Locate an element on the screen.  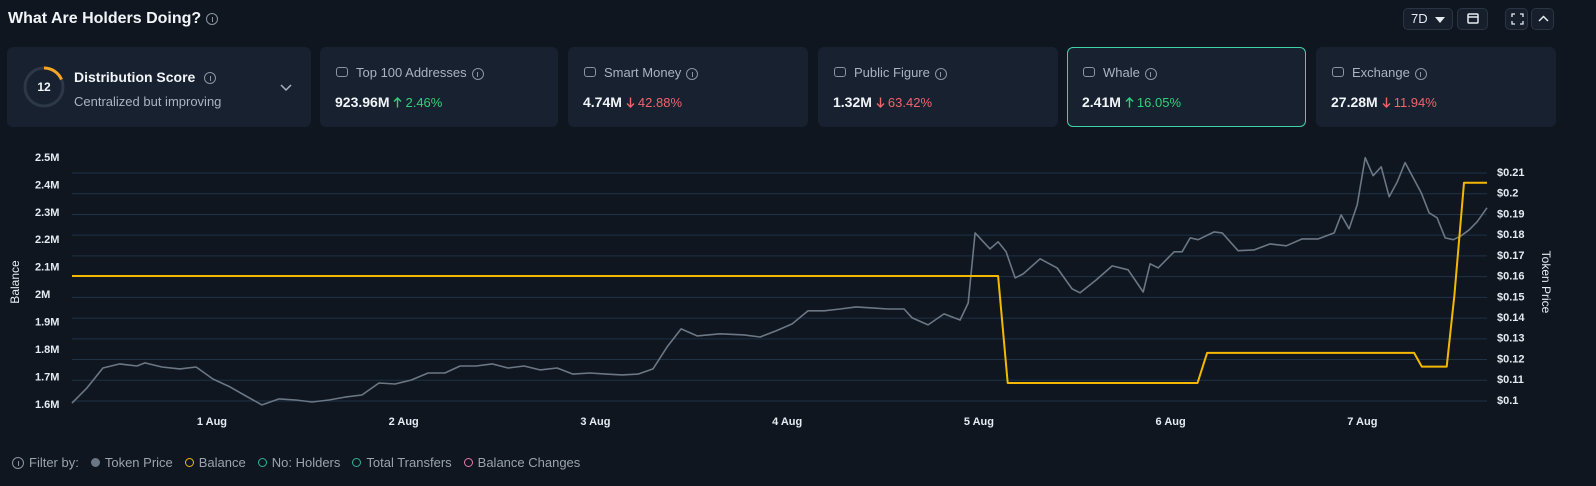
metric-card: Top 100 Addresses 923.96M 2.46% is located at coordinates (439, 87).